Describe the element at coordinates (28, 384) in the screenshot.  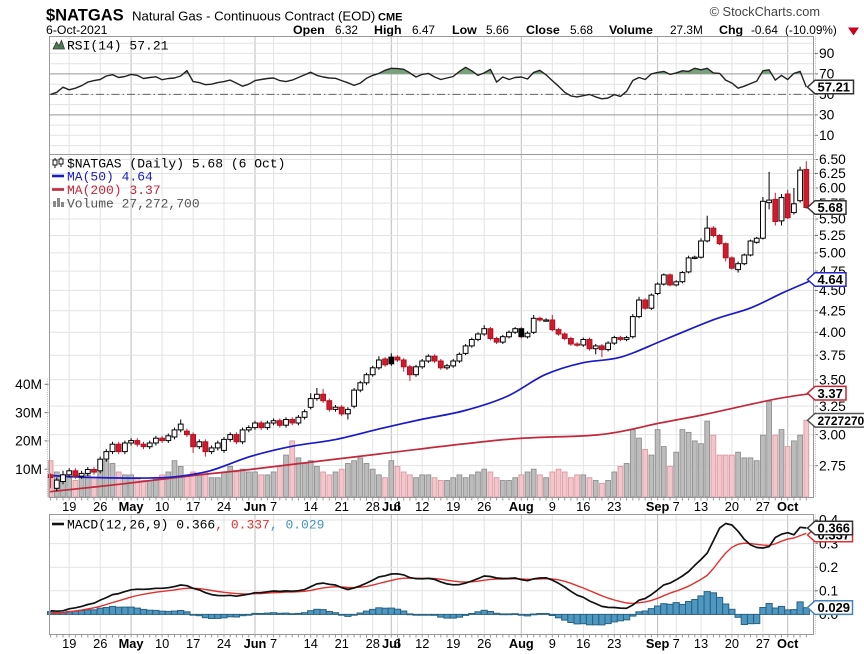
I see `svg-text: 40M` at that location.